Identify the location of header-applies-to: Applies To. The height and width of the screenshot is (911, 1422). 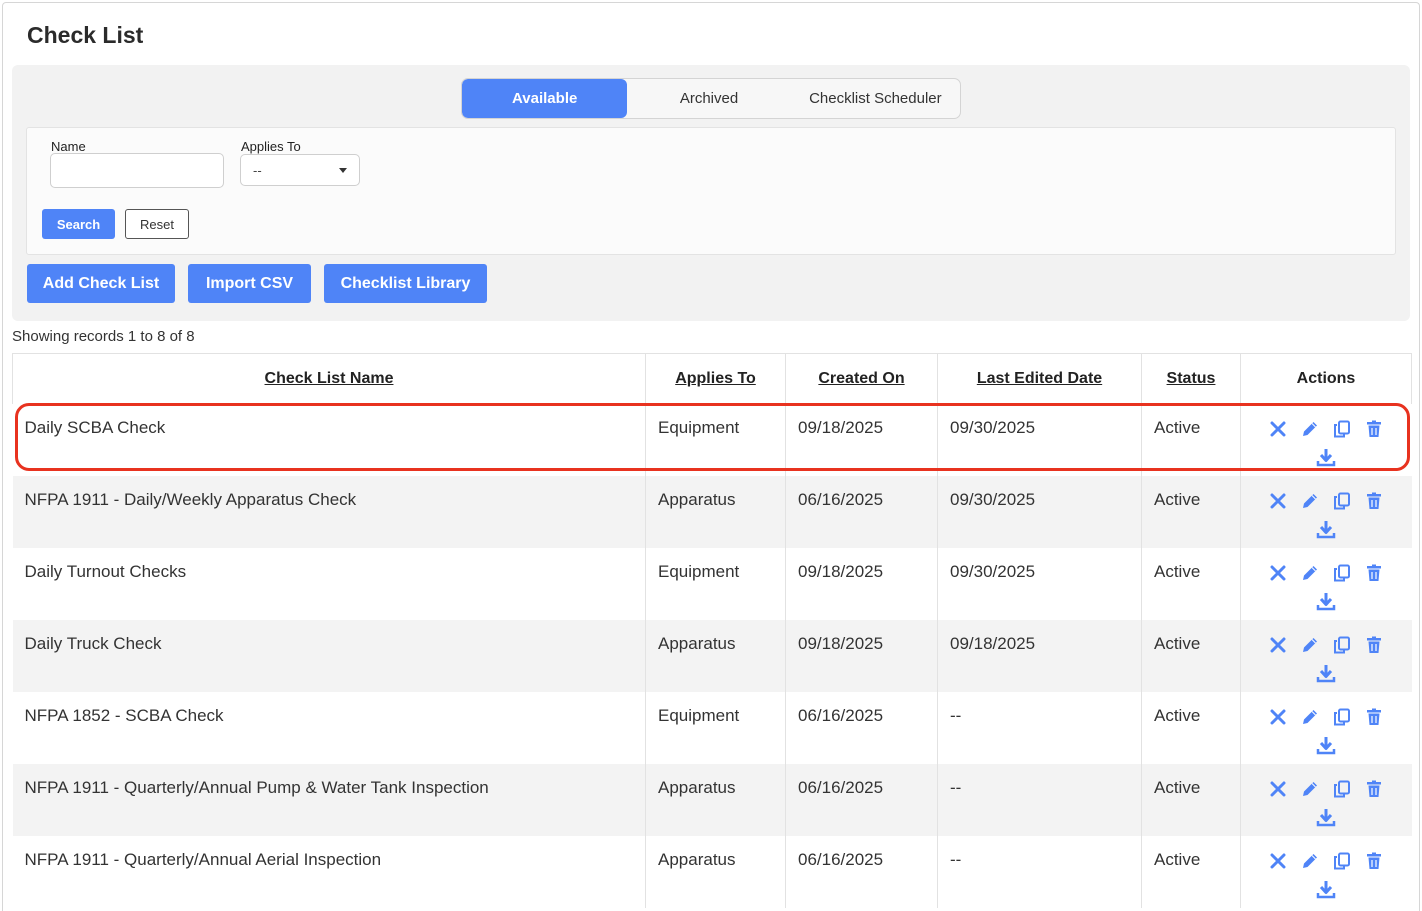
(715, 378).